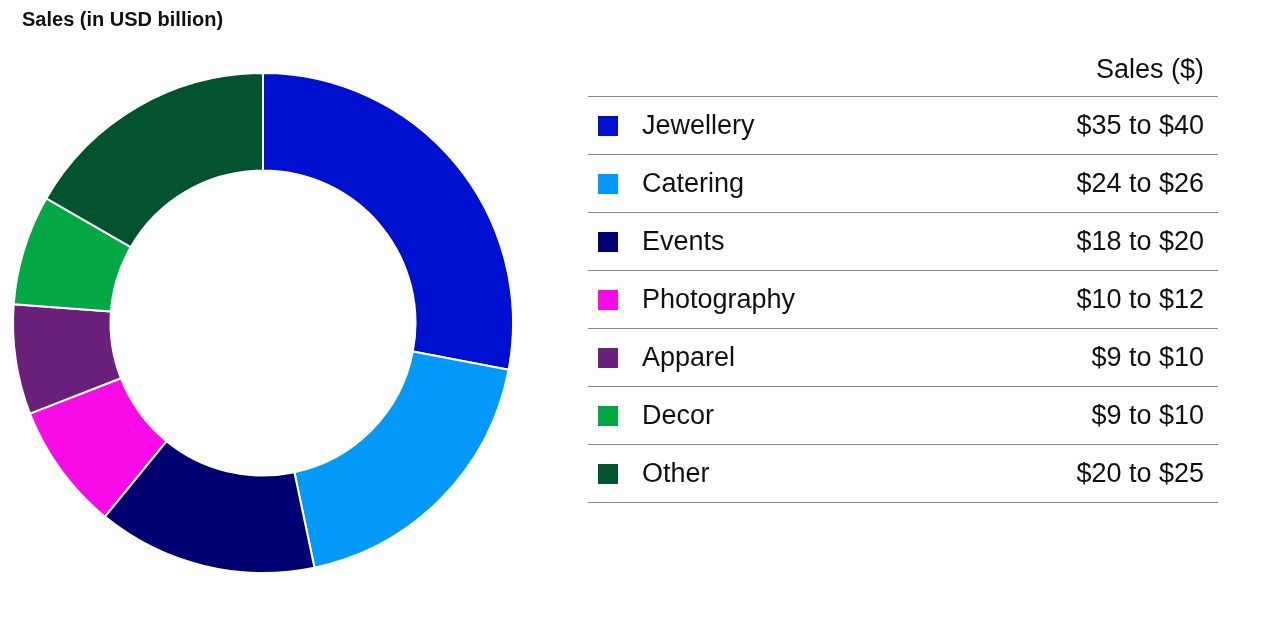 The image size is (1281, 625). What do you see at coordinates (689, 357) in the screenshot?
I see `legend-label: Apparel` at bounding box center [689, 357].